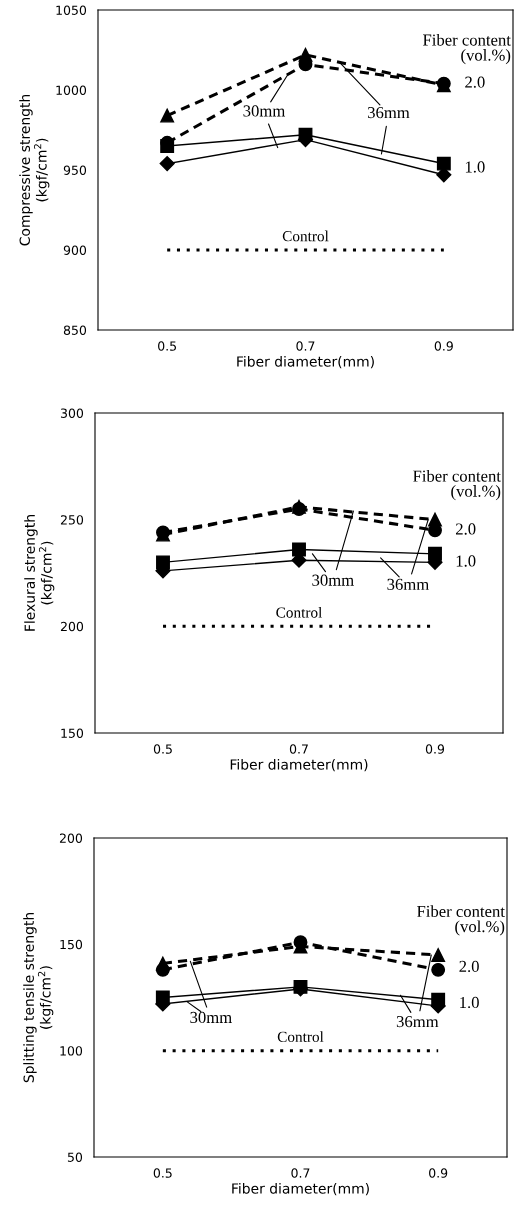  Describe the element at coordinates (72, 413) in the screenshot. I see `y-tick-label: 300` at that location.